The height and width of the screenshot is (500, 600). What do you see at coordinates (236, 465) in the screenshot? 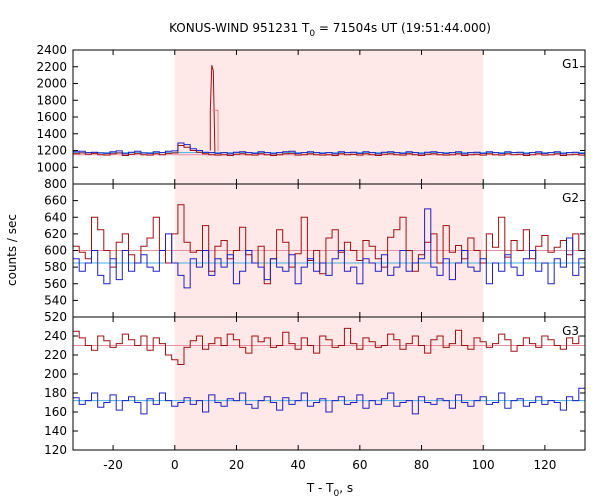
I see `x-tick-label: 20` at bounding box center [236, 465].